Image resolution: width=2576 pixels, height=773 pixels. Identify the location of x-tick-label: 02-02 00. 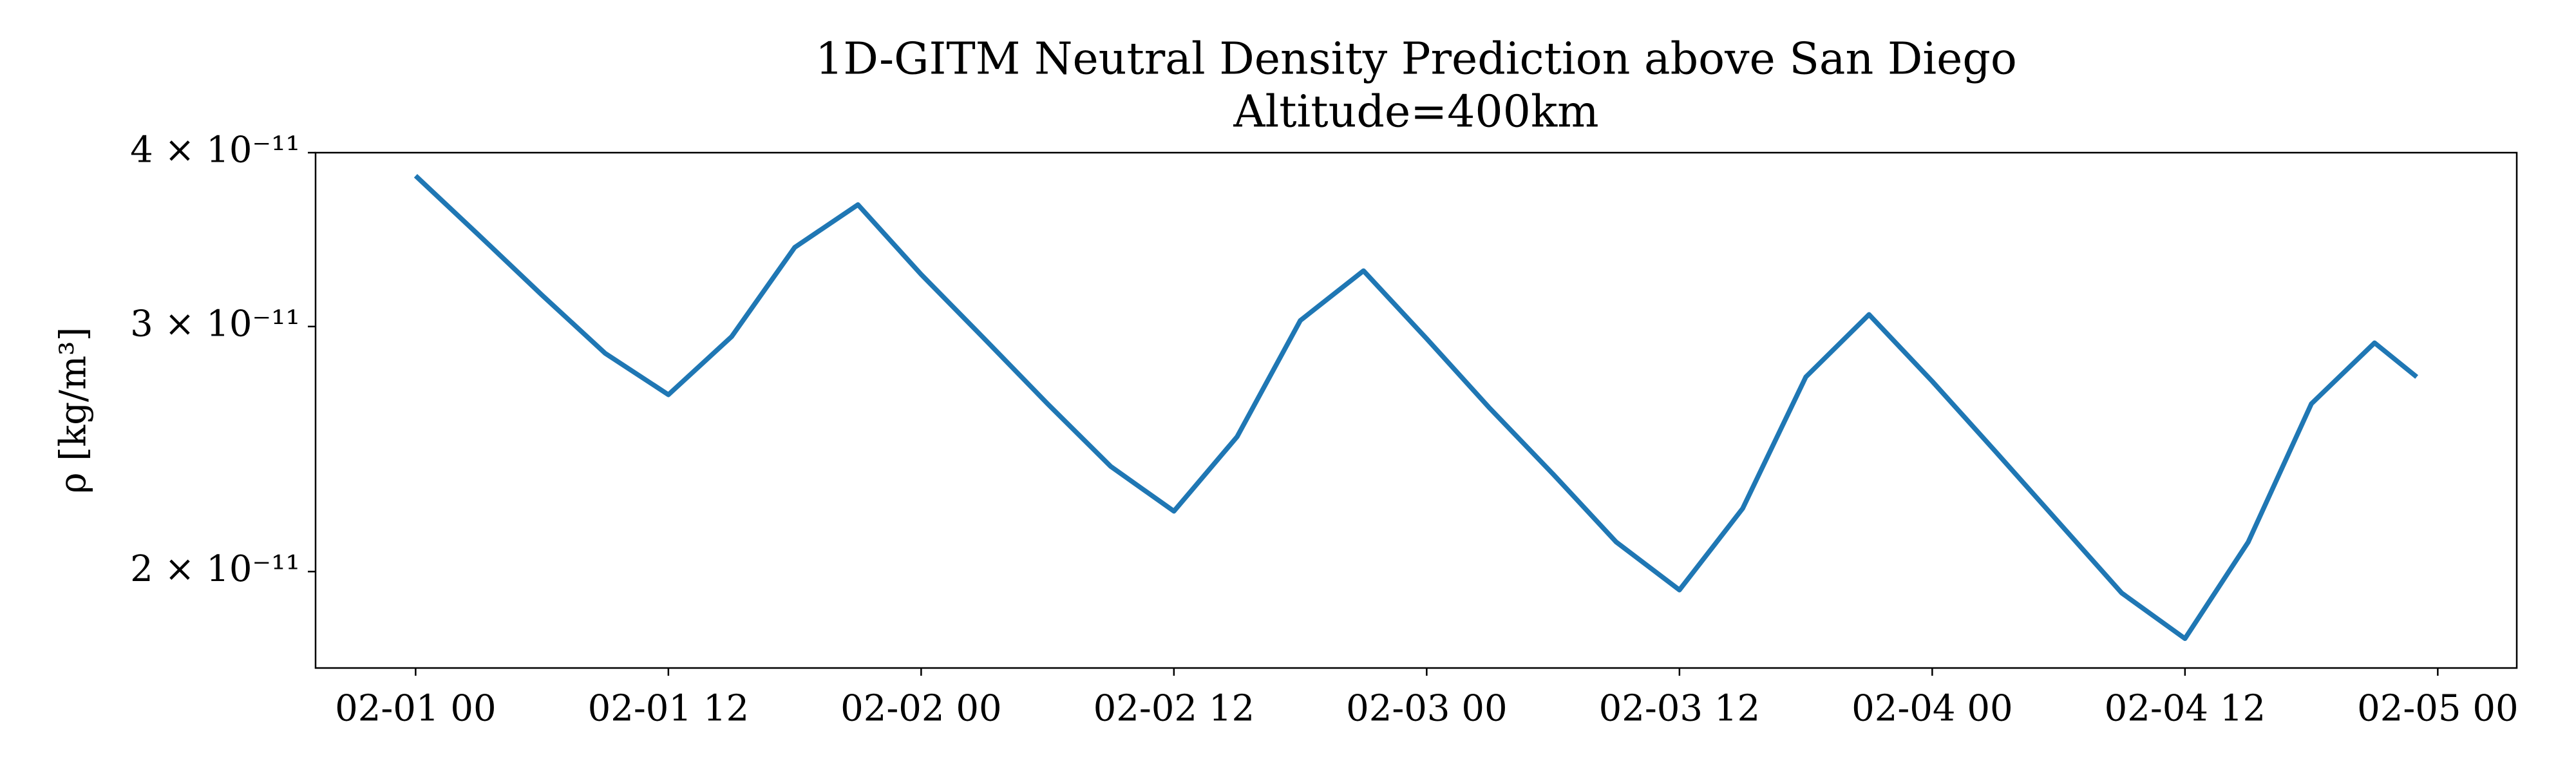
(921, 709).